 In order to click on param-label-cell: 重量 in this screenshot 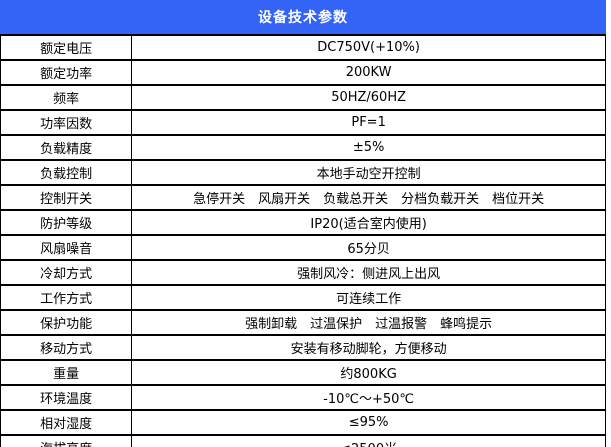, I will do `click(66, 372)`.